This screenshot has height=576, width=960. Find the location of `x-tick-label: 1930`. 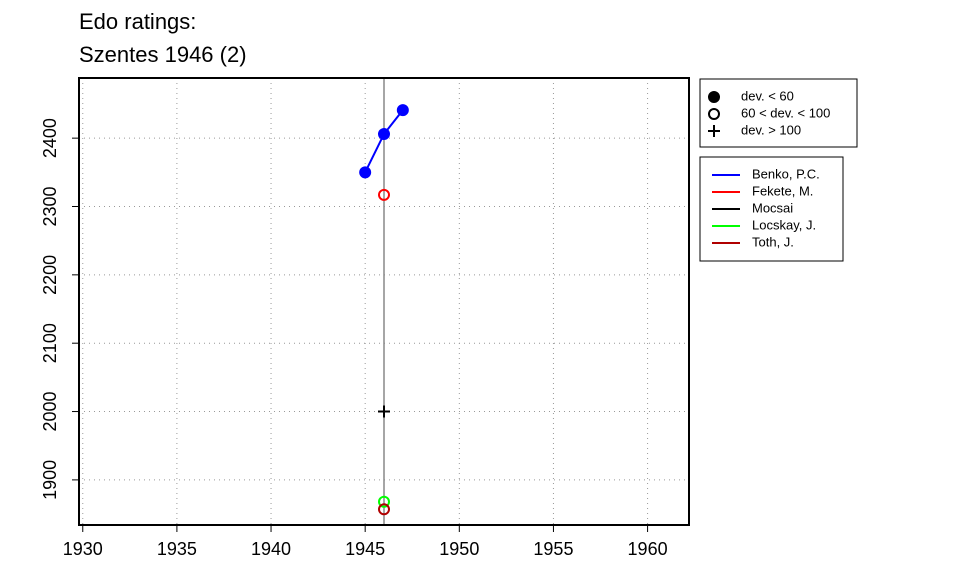

x-tick-label: 1930 is located at coordinates (83, 549).